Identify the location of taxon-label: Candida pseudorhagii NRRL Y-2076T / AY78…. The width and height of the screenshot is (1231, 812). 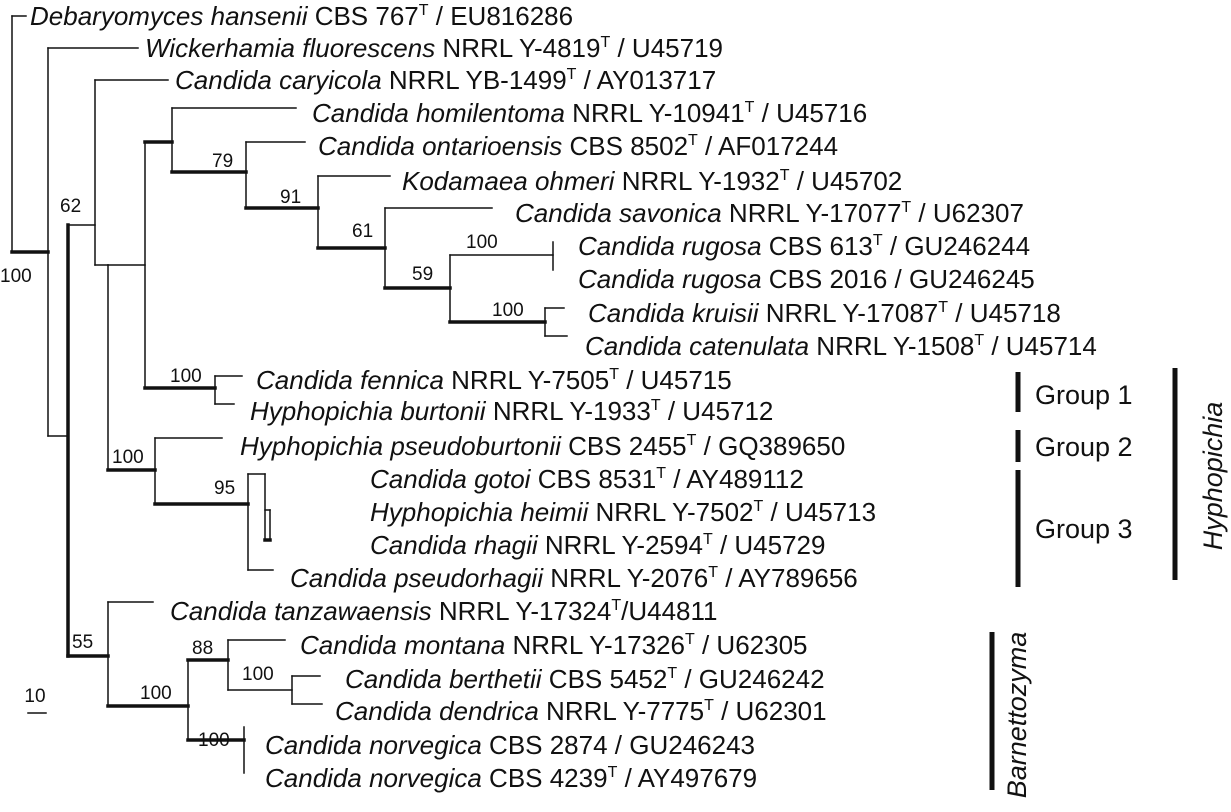
(574, 578).